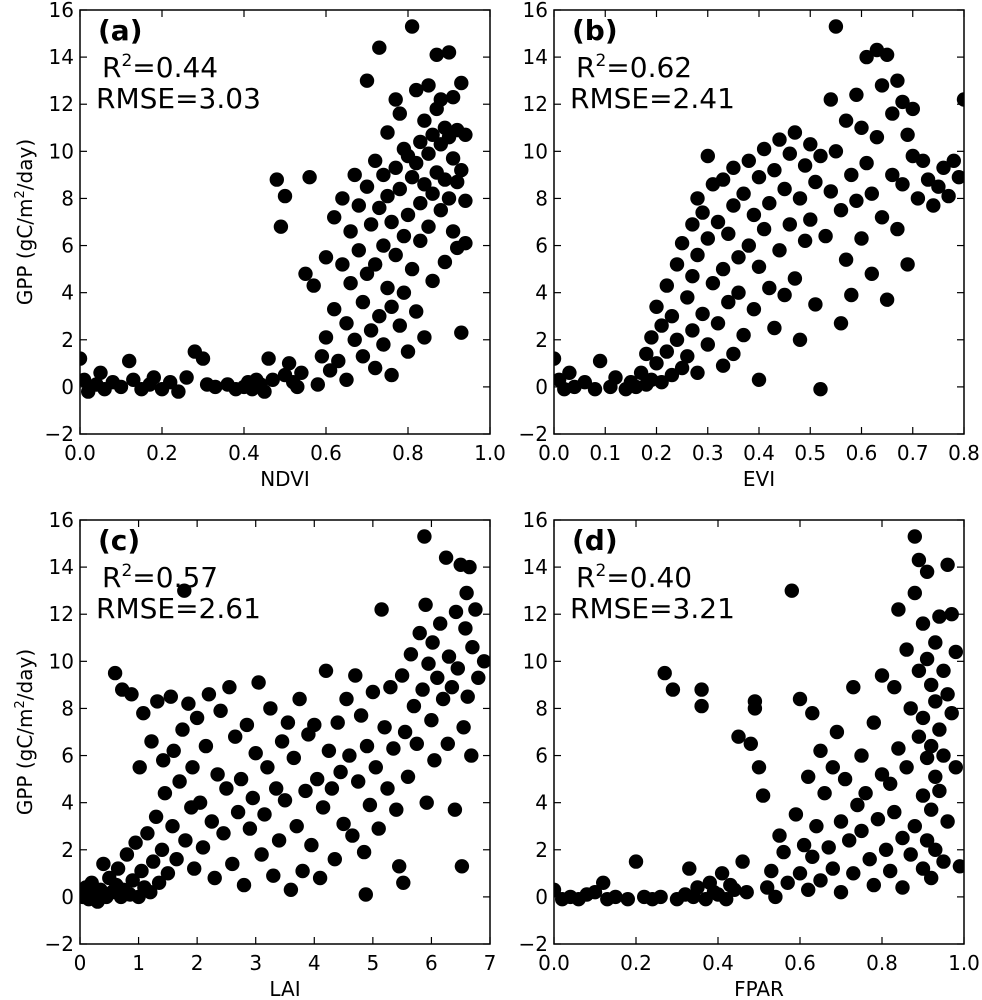  What do you see at coordinates (605, 453) in the screenshot?
I see `x-tick-label: 0.1` at bounding box center [605, 453].